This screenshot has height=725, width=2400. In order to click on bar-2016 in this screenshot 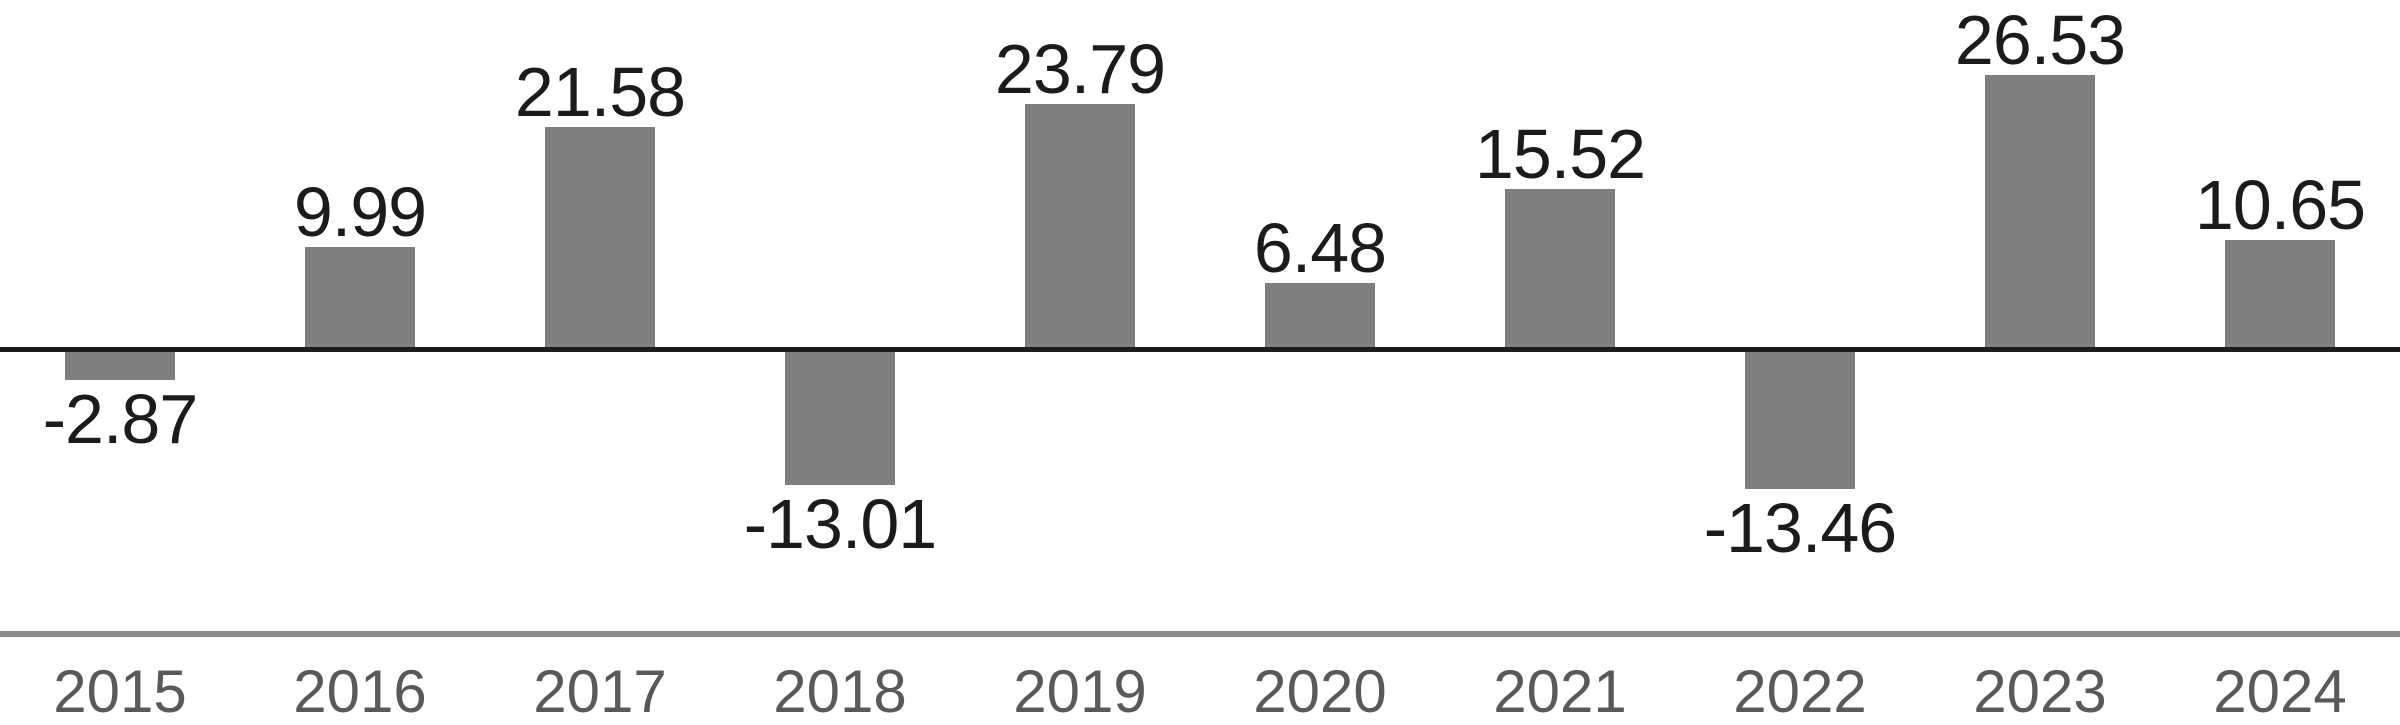, I will do `click(360, 298)`.